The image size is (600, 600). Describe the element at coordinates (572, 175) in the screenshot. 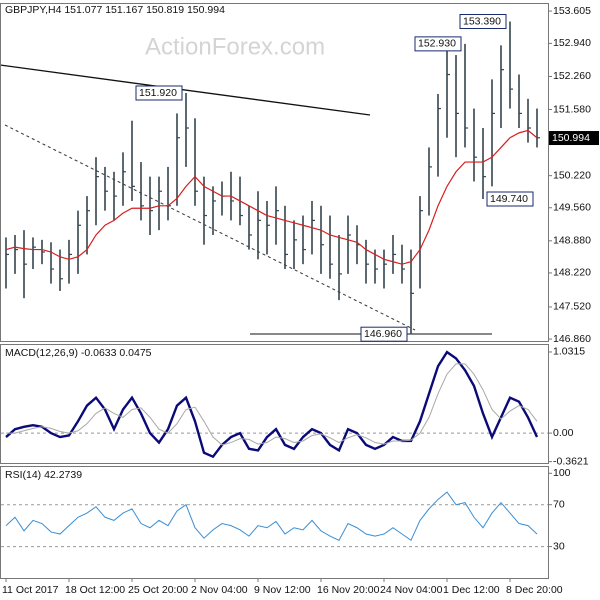

I see `y-tick-label: 150.220` at that location.